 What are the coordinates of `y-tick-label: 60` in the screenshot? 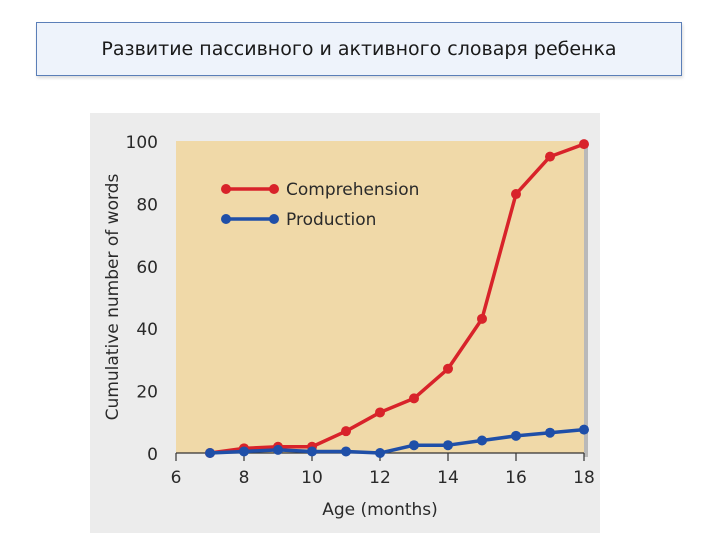 It's located at (147, 268).